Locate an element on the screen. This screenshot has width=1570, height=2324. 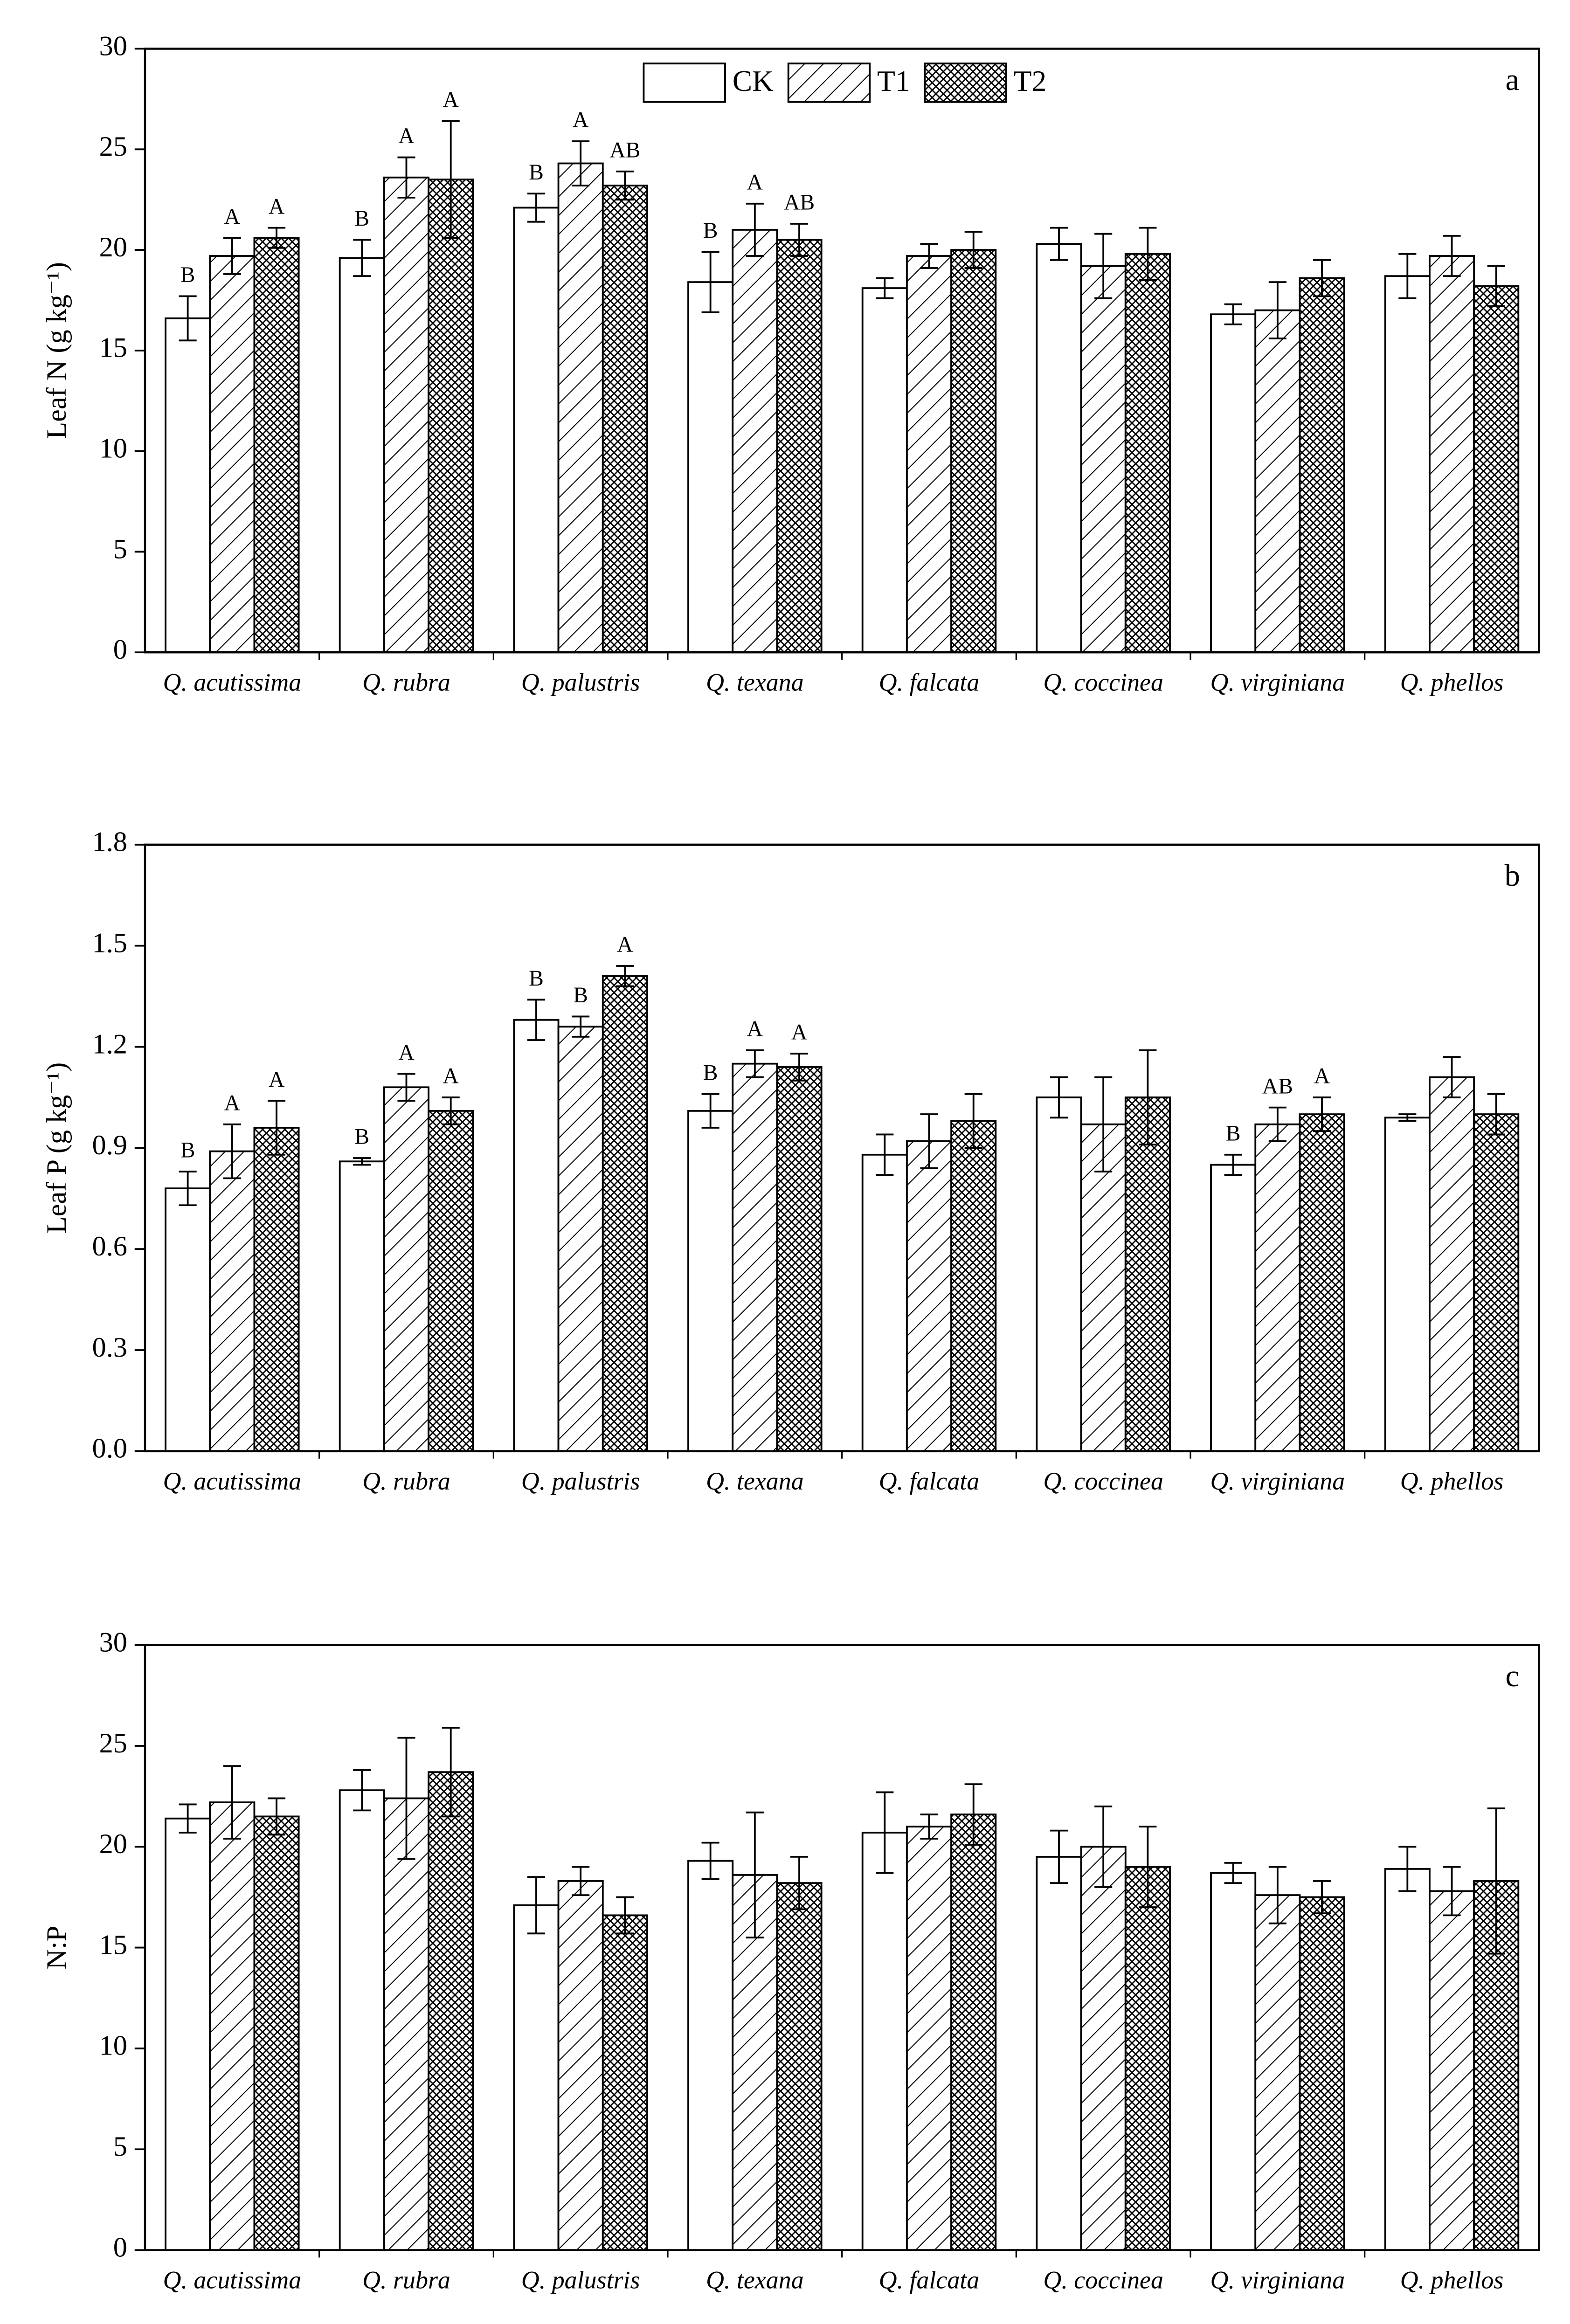
x-tick-label: Q. acutissima is located at coordinates (232, 682).